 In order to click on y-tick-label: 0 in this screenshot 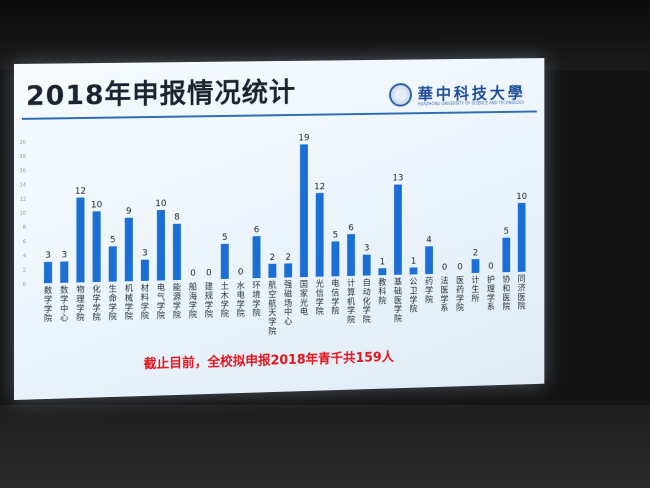, I will do `click(24, 285)`.